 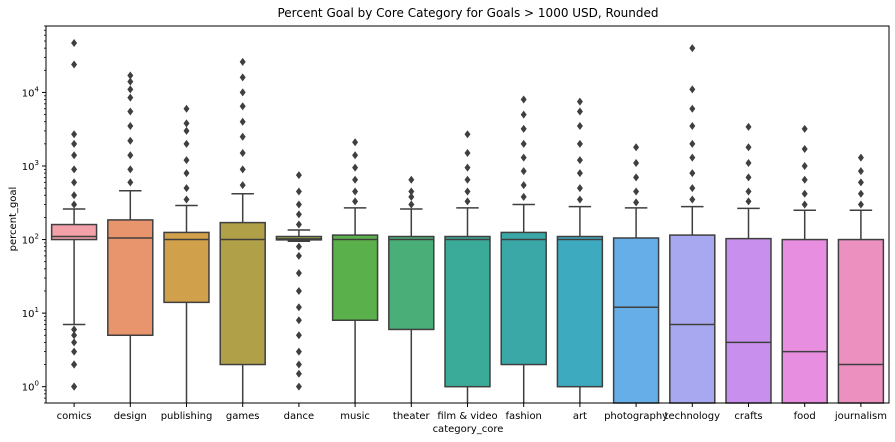 What do you see at coordinates (412, 416) in the screenshot?
I see `x-tick-label: theater` at bounding box center [412, 416].